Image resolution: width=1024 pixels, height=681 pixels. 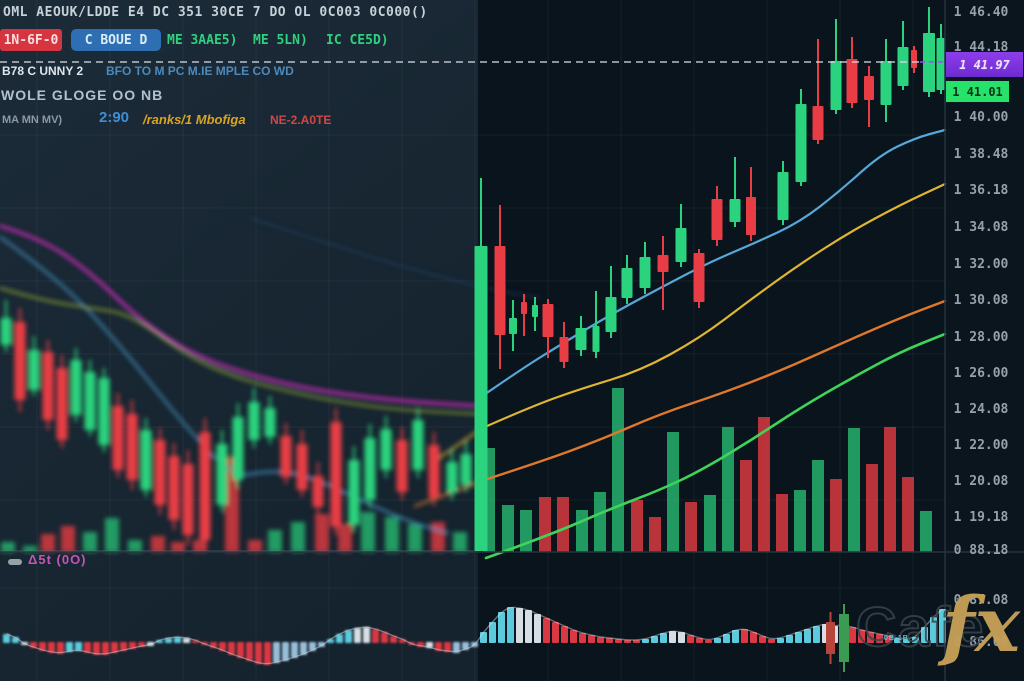 What do you see at coordinates (43, 71) in the screenshot?
I see `indicator-row-label: B78 C UNNY 2` at bounding box center [43, 71].